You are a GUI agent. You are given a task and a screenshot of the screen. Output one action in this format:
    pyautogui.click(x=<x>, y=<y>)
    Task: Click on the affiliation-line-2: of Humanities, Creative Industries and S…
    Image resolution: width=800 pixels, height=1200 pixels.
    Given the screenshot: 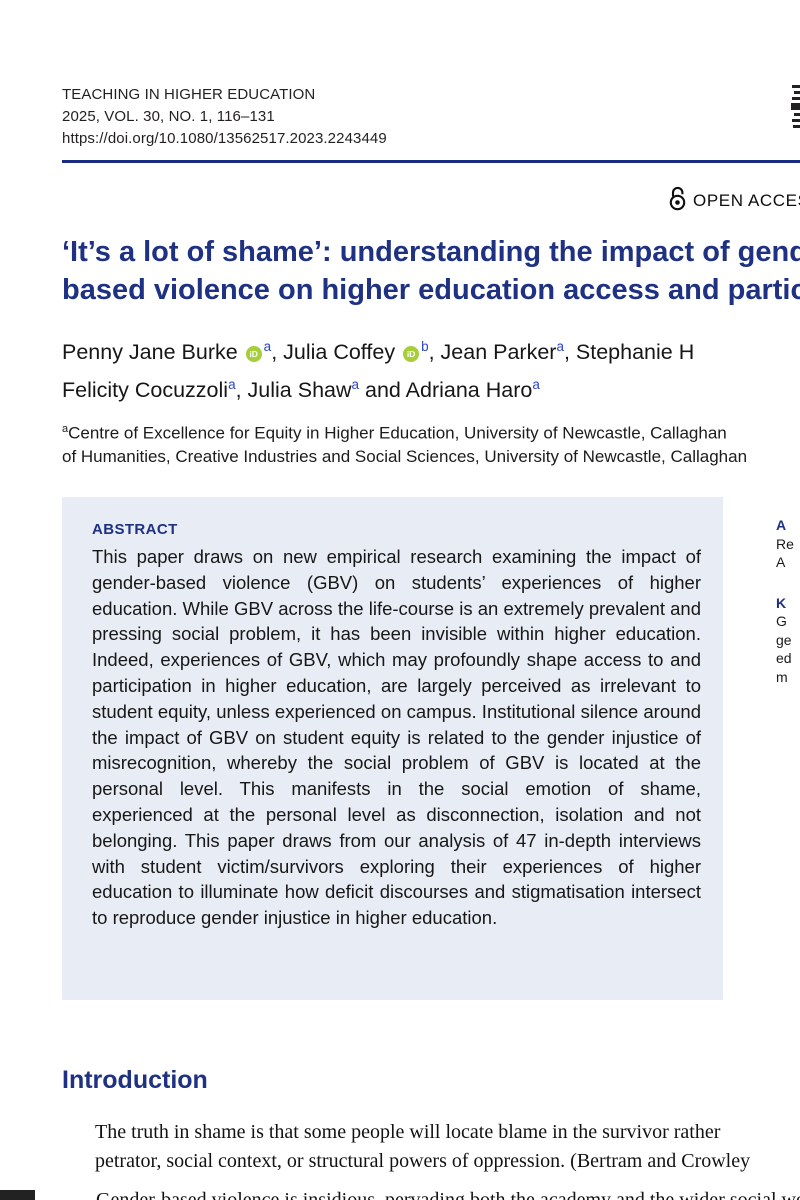 What is the action you would take?
    pyautogui.click(x=404, y=457)
    